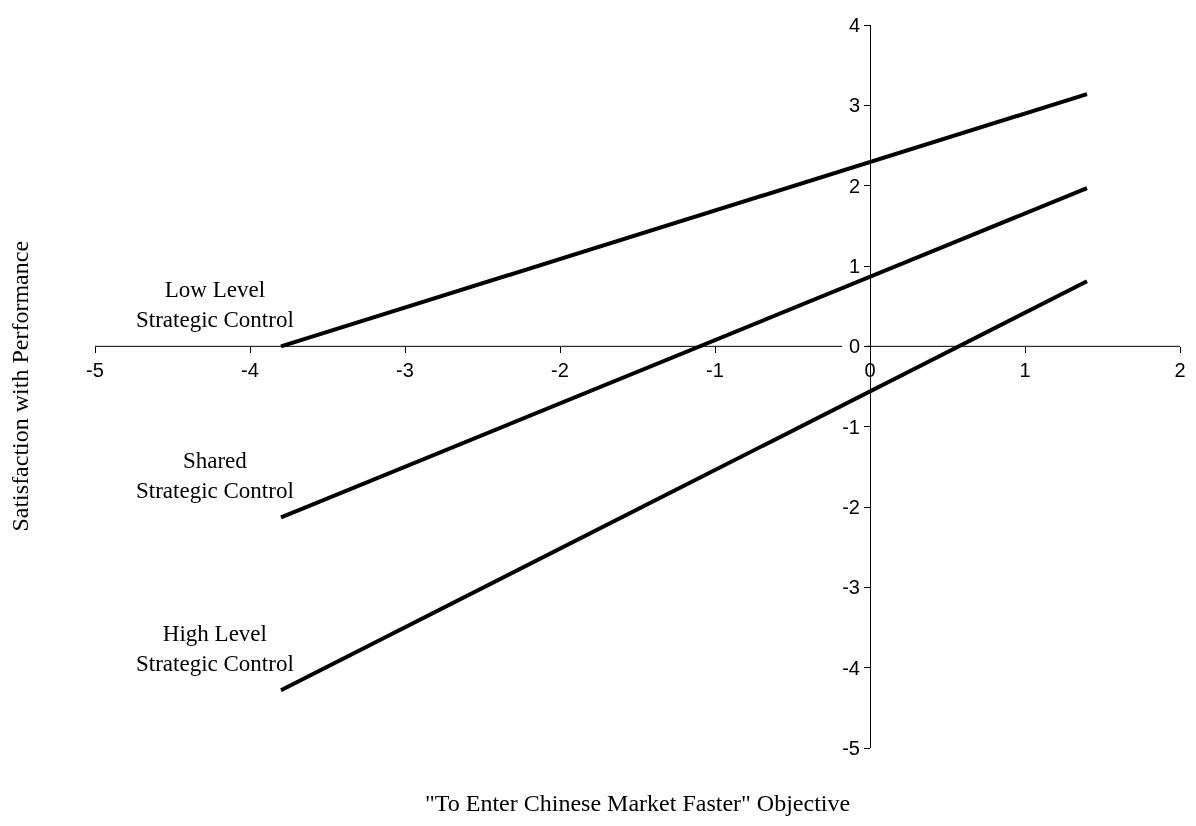 This screenshot has height=826, width=1196. What do you see at coordinates (851, 587) in the screenshot?
I see `y-tick-label: -3` at bounding box center [851, 587].